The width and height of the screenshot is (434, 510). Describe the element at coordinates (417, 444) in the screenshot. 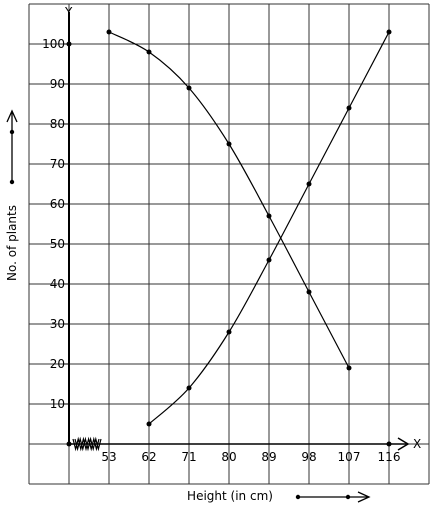

I see `x-axis-letter: X` at that location.